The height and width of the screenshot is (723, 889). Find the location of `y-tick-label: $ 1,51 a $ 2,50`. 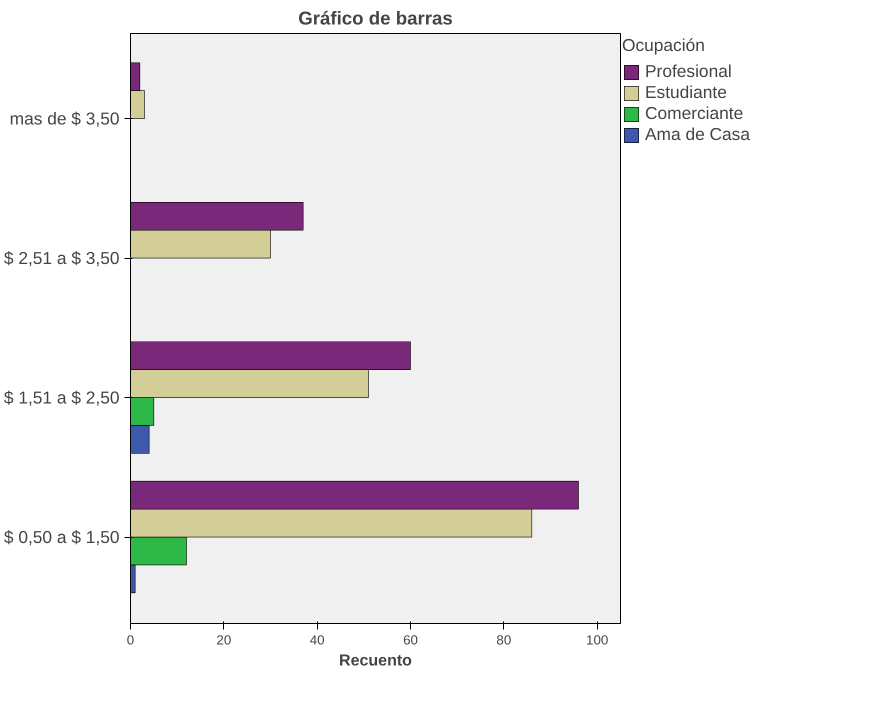

y-tick-label: $ 1,51 a $ 2,50 is located at coordinates (62, 398).